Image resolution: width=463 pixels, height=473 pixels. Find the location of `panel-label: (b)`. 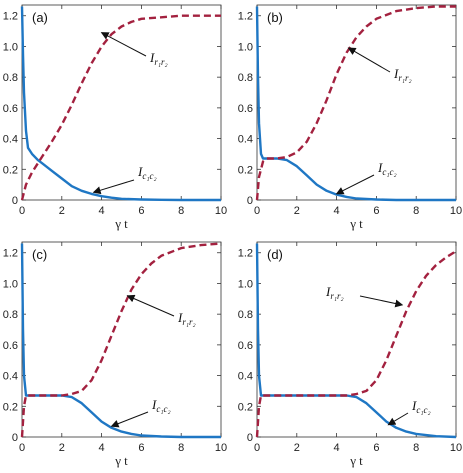

panel-label: (b) is located at coordinates (275, 17).